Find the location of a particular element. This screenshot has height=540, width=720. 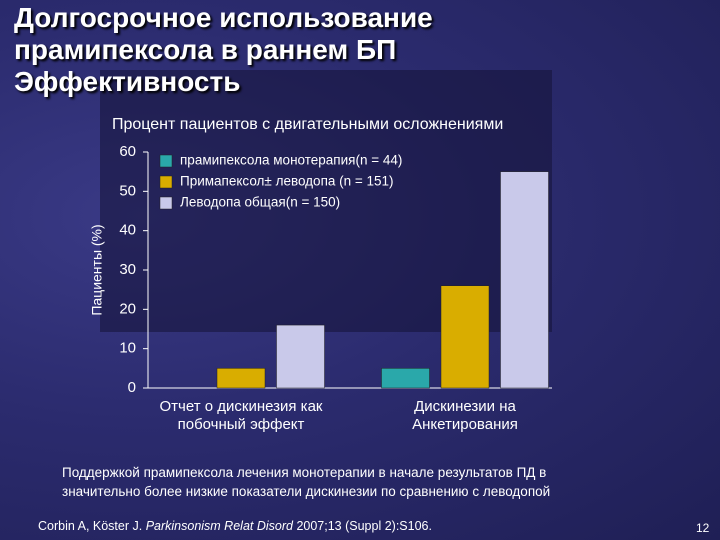

y-tick-label: 50 is located at coordinates (127, 190).